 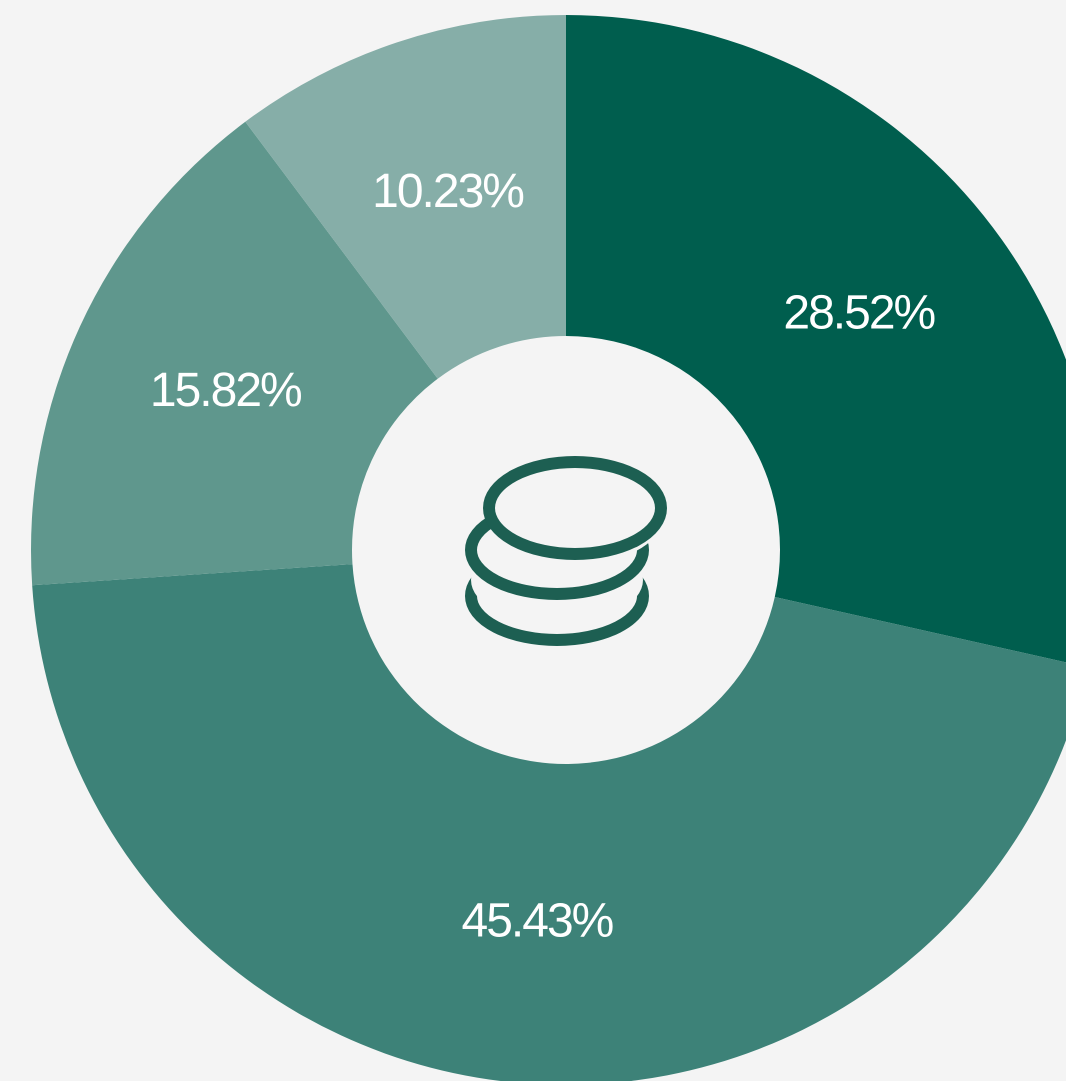 What do you see at coordinates (537, 921) in the screenshot?
I see `value-label: 45.43%` at bounding box center [537, 921].